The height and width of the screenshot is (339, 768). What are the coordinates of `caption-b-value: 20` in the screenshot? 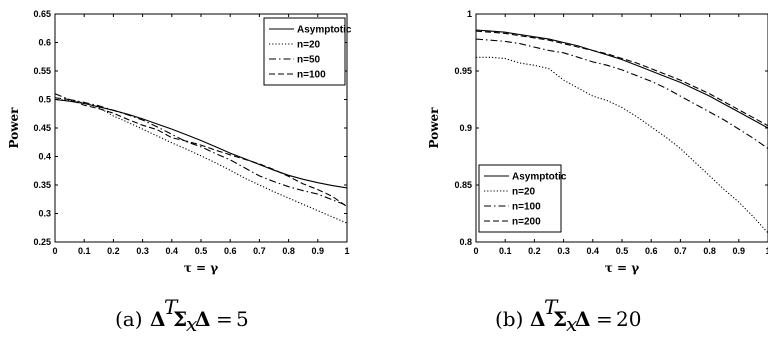 It's located at (628, 319).